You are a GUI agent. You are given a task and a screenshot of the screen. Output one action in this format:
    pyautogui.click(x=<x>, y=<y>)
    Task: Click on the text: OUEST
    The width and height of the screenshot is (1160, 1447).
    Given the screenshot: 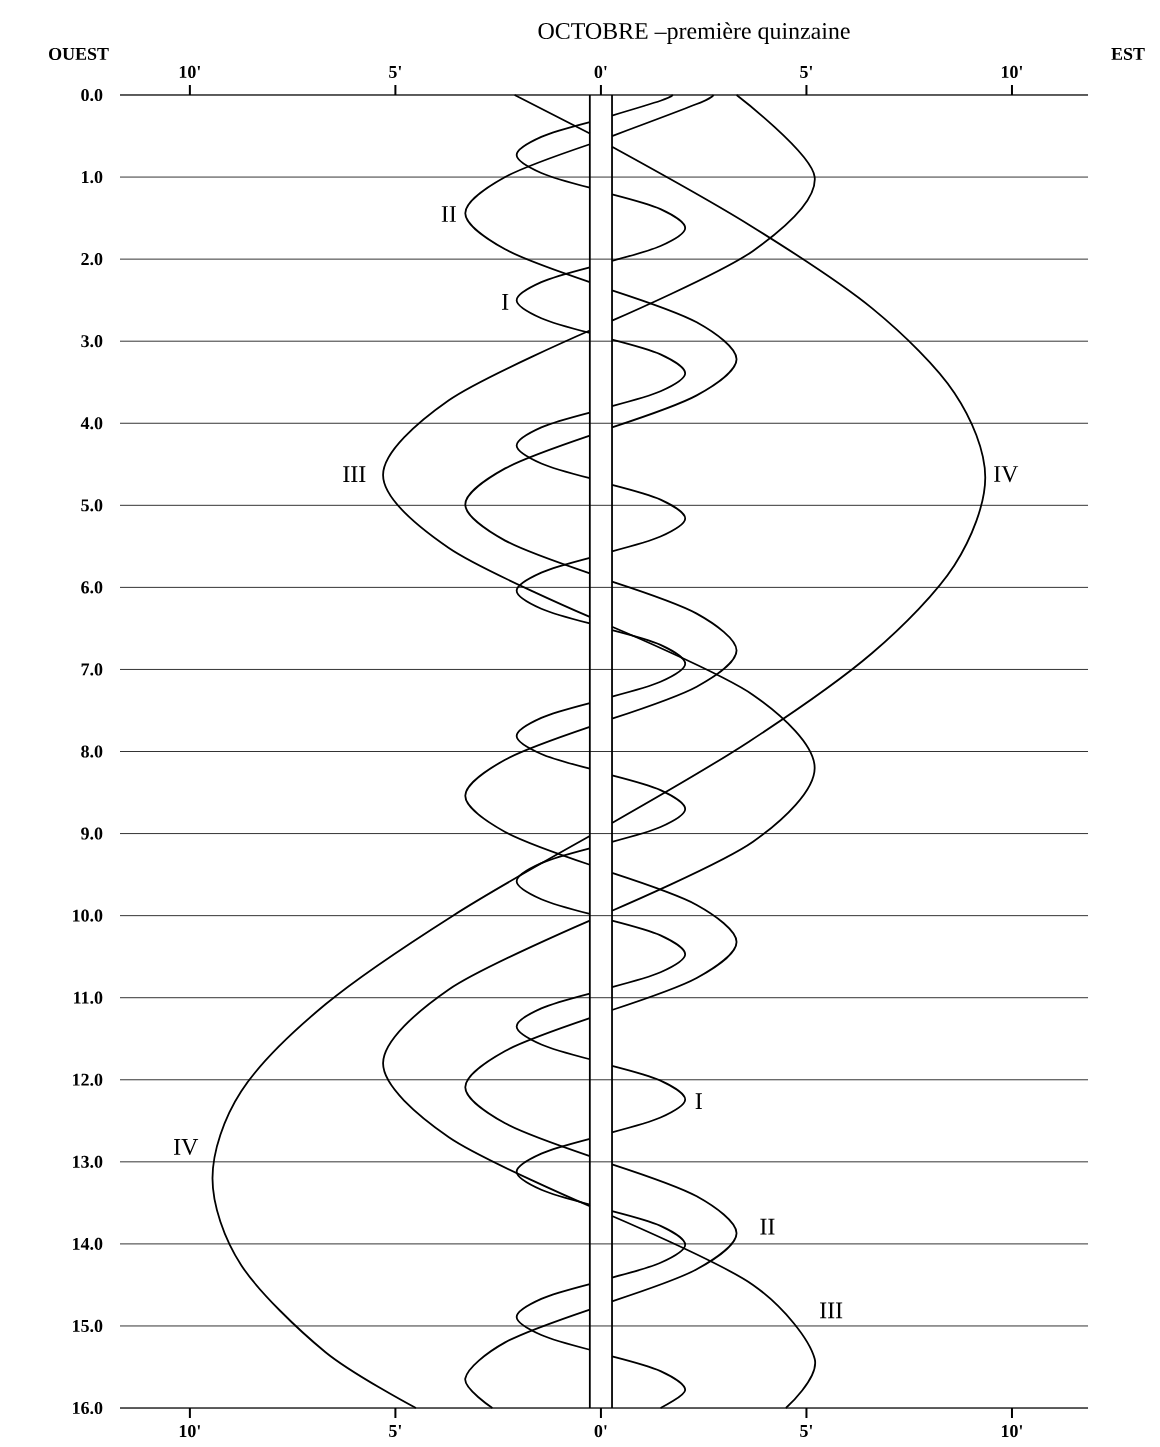 What is the action you would take?
    pyautogui.click(x=79, y=53)
    